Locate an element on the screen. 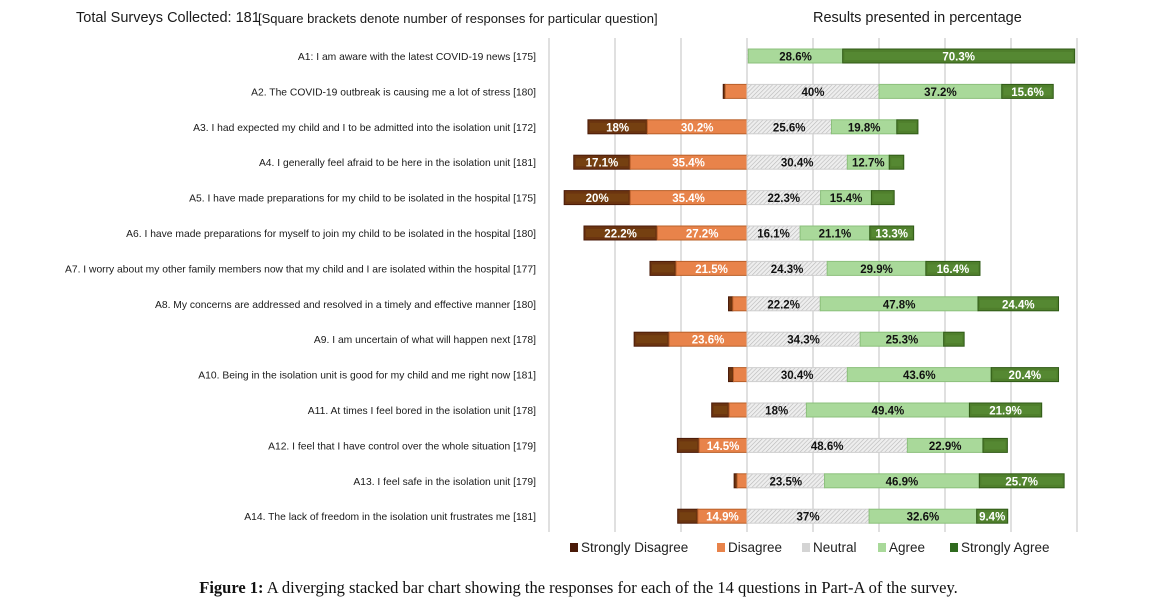  data-label-agree: 43.6% is located at coordinates (919, 376).